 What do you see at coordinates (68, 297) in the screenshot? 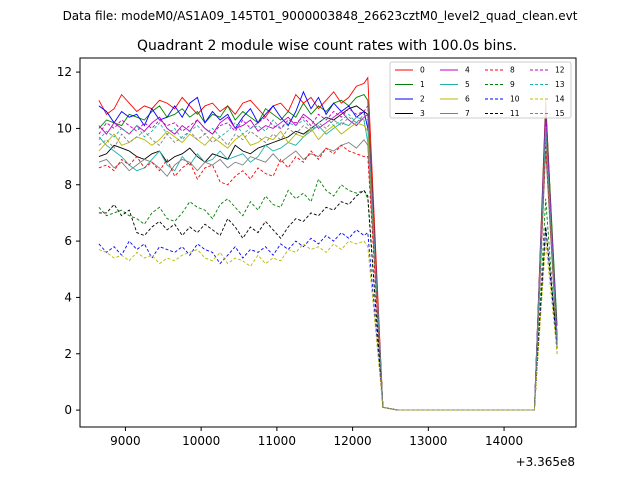
I see `y-tick-label: 4` at bounding box center [68, 297].